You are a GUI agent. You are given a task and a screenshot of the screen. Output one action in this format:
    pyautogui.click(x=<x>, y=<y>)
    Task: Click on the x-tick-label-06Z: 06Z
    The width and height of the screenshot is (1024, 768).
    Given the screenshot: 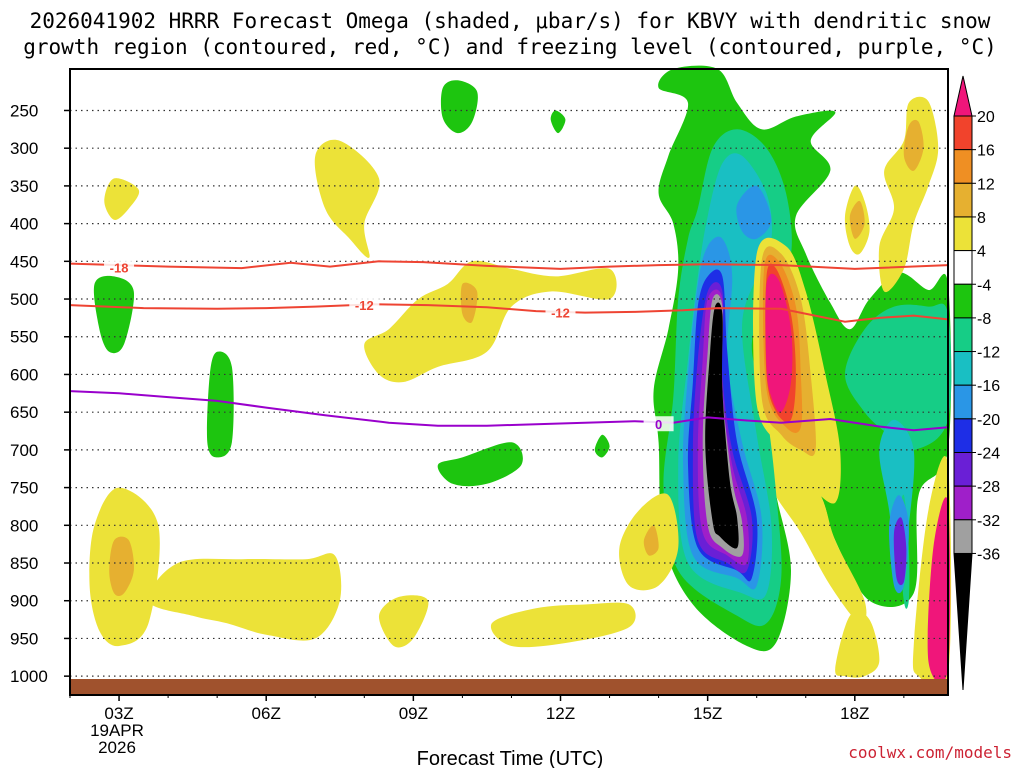 What is the action you would take?
    pyautogui.click(x=266, y=713)
    